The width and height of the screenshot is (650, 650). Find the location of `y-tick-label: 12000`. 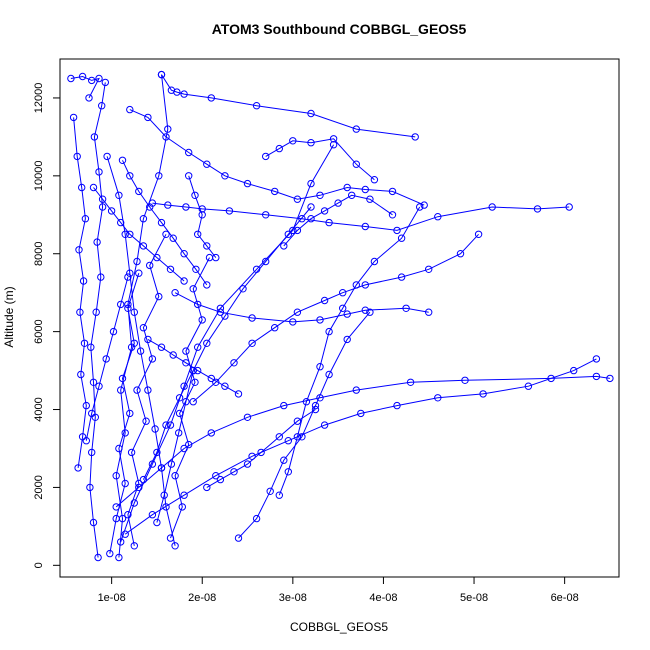

y-tick-label: 12000 is located at coordinates (39, 98).